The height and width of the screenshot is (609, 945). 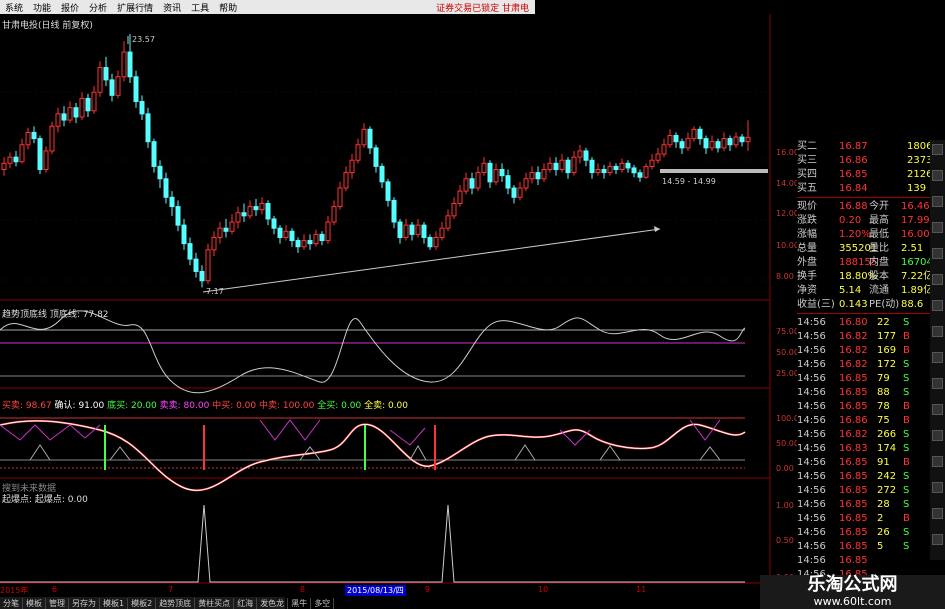 I want to click on osc3-label-2: 起爆点: 起爆点: 0.00, so click(x=45, y=500).